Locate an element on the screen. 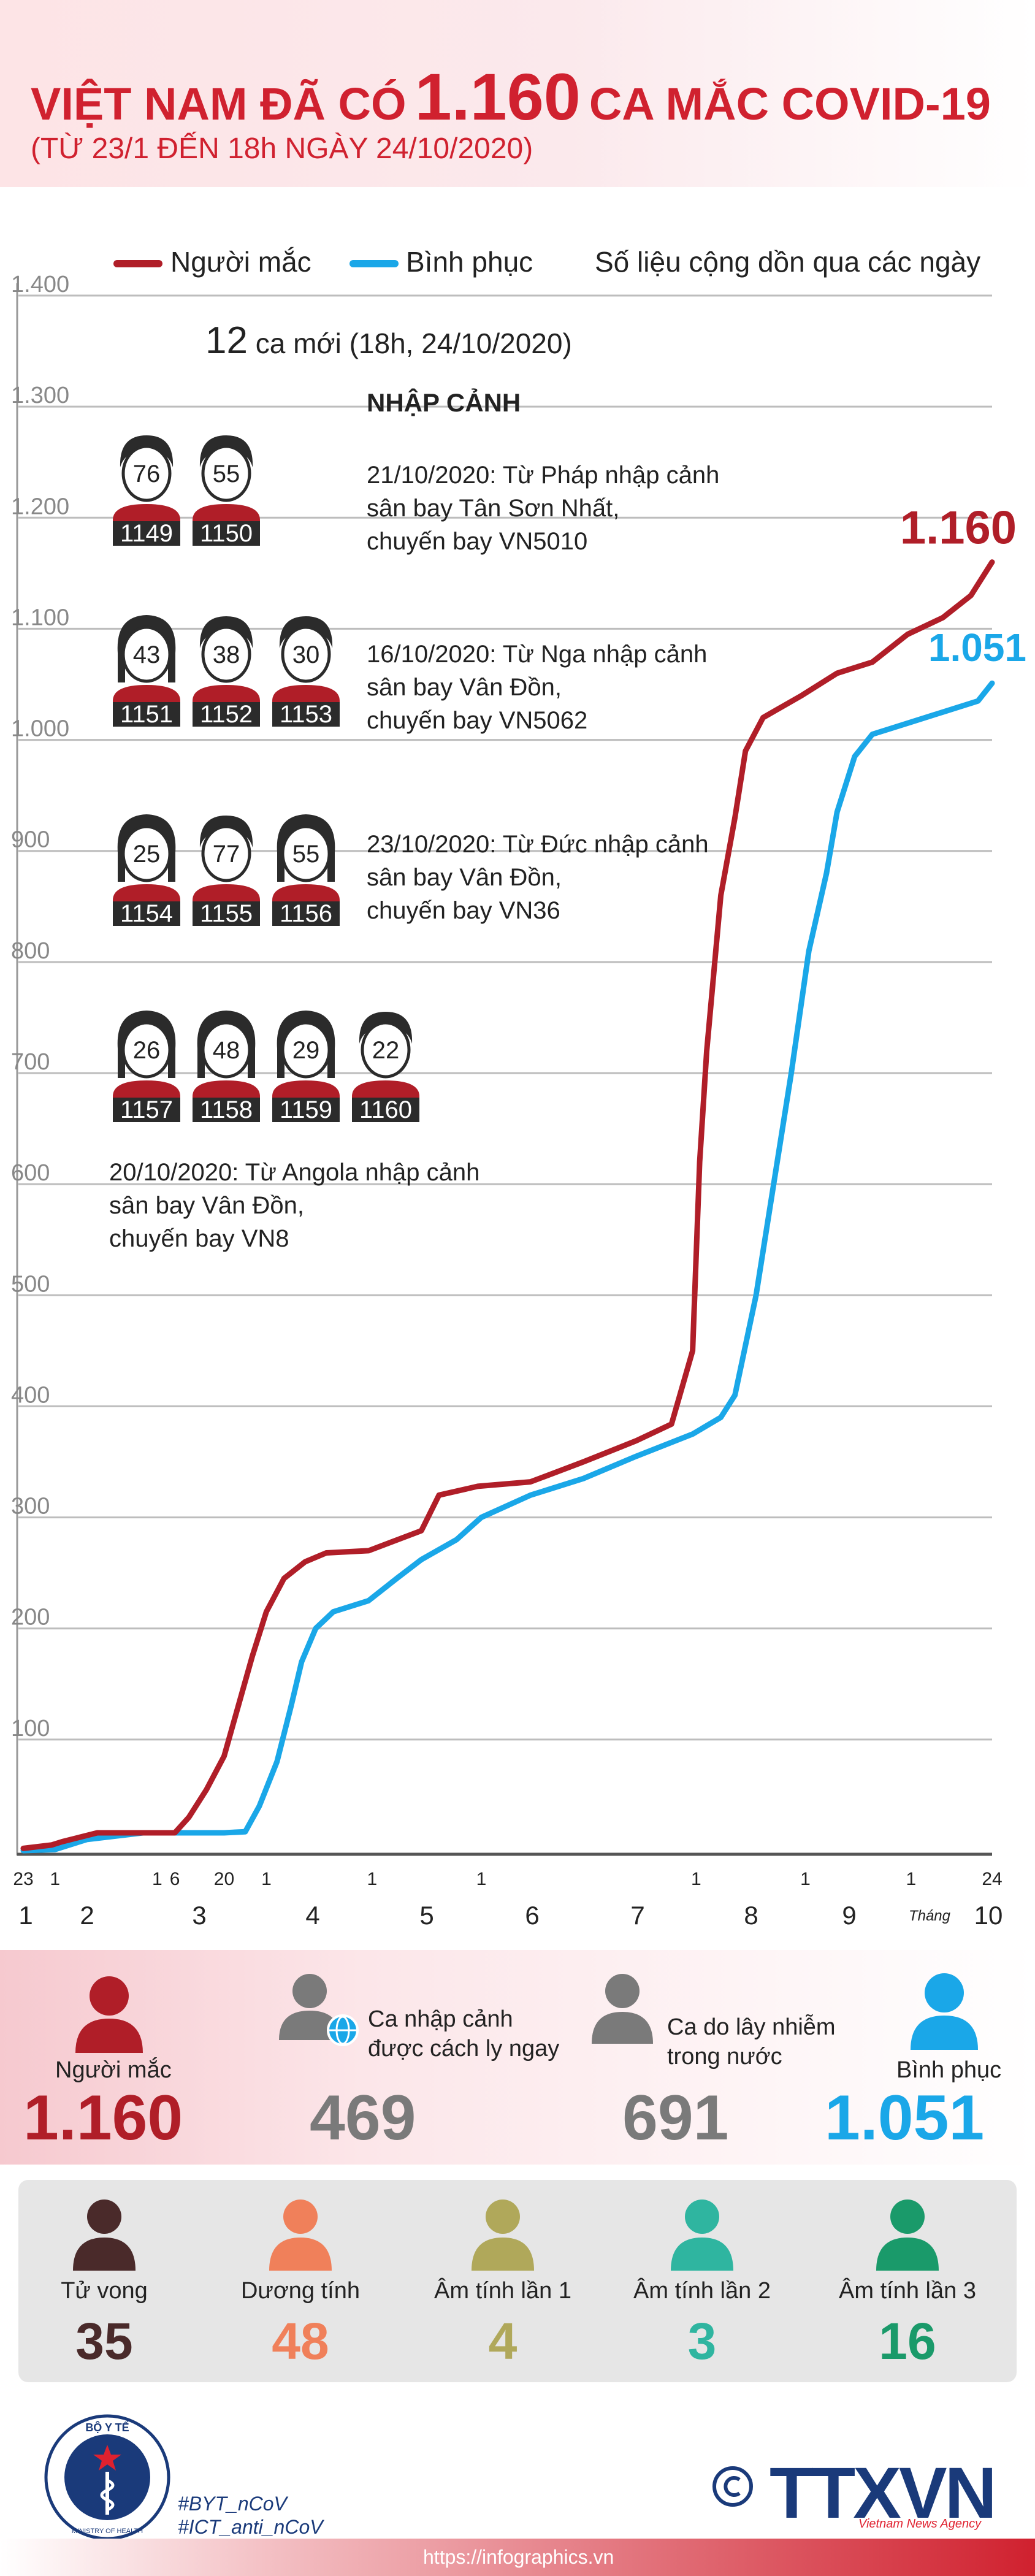  y-tick-label: 400 is located at coordinates (30, 1395).